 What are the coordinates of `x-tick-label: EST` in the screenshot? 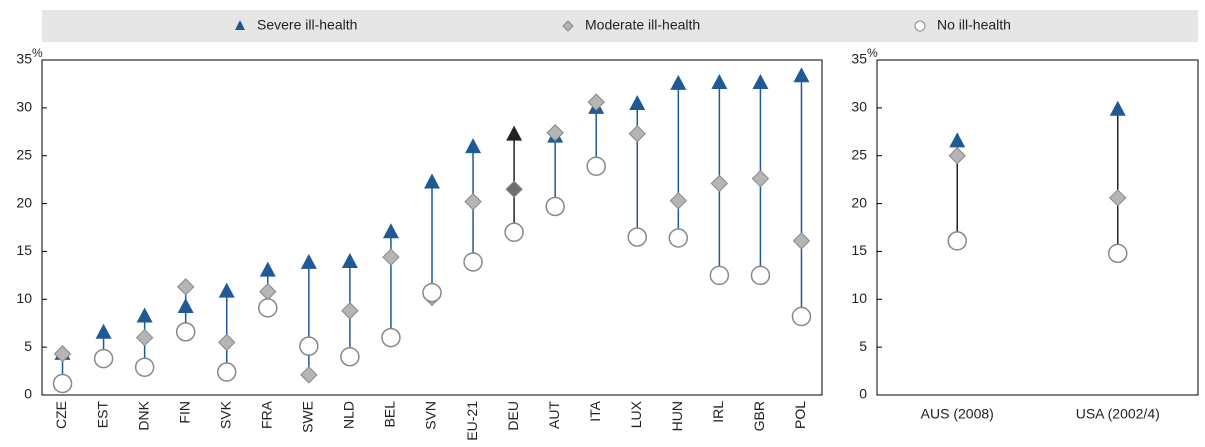 It's located at (102, 415).